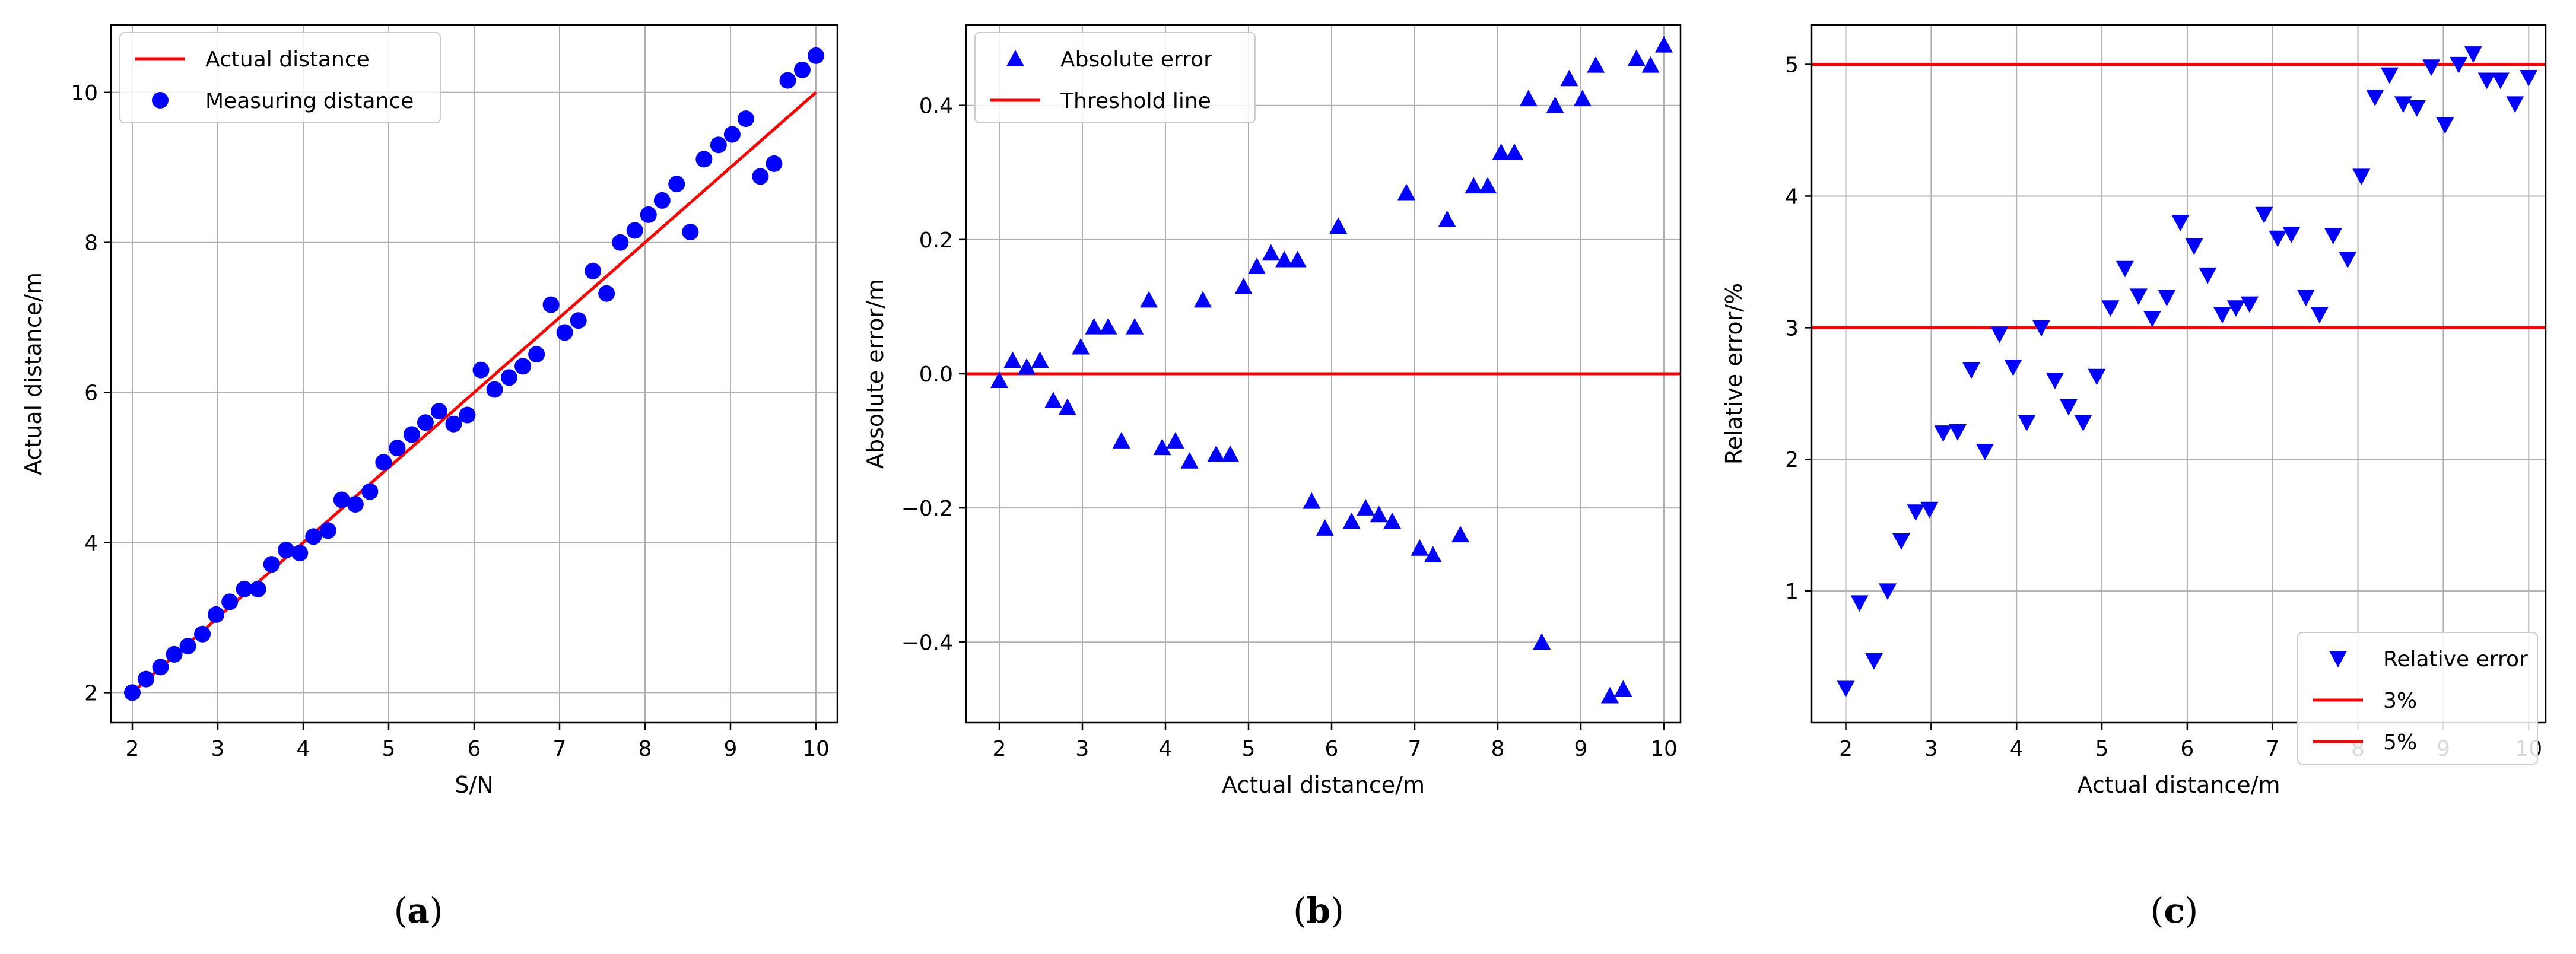 This screenshot has width=2576, height=954. I want to click on y-tick-label: 2, so click(1792, 460).